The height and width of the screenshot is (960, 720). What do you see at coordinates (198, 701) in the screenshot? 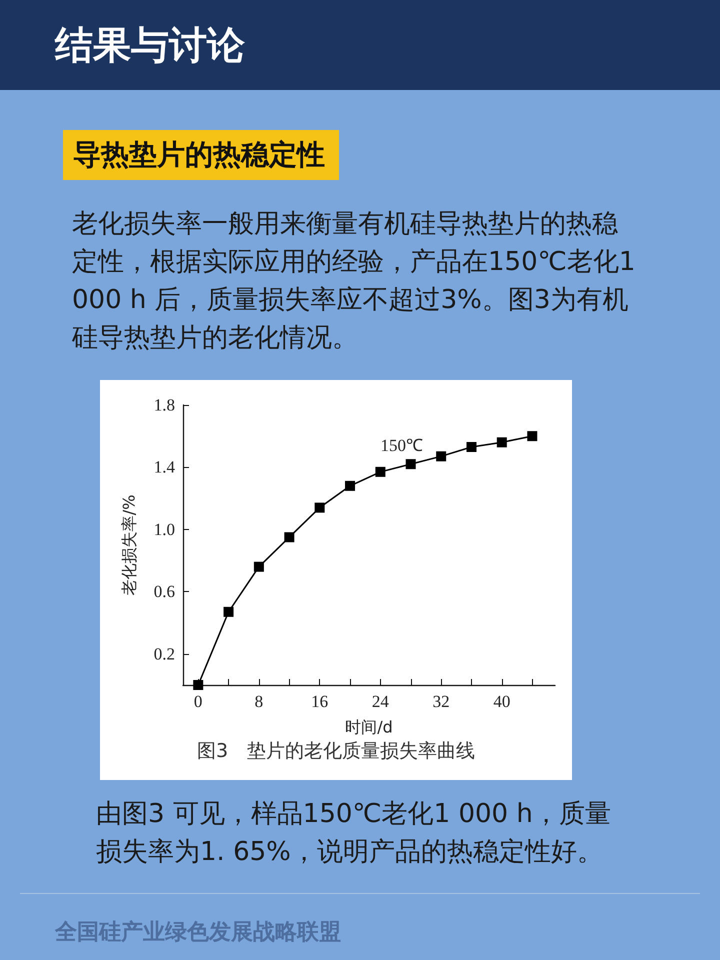
I see `x-tick-label: 0` at bounding box center [198, 701].